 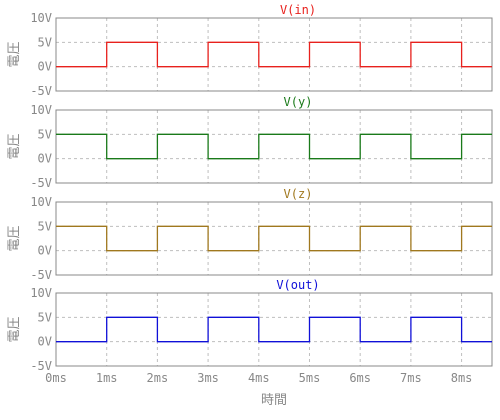 What do you see at coordinates (208, 378) in the screenshot?
I see `x-tick-label: 3ms` at bounding box center [208, 378].